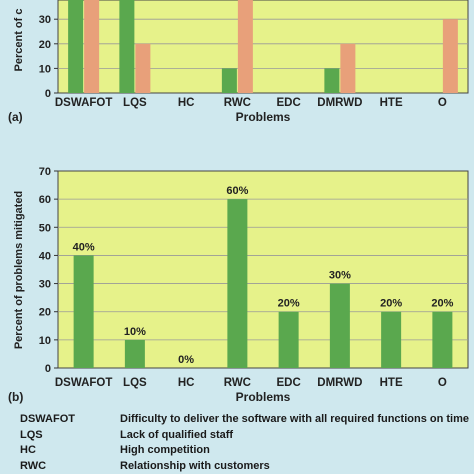 This screenshot has height=474, width=474. Describe the element at coordinates (340, 276) in the screenshot. I see `data-label: 30%` at that location.